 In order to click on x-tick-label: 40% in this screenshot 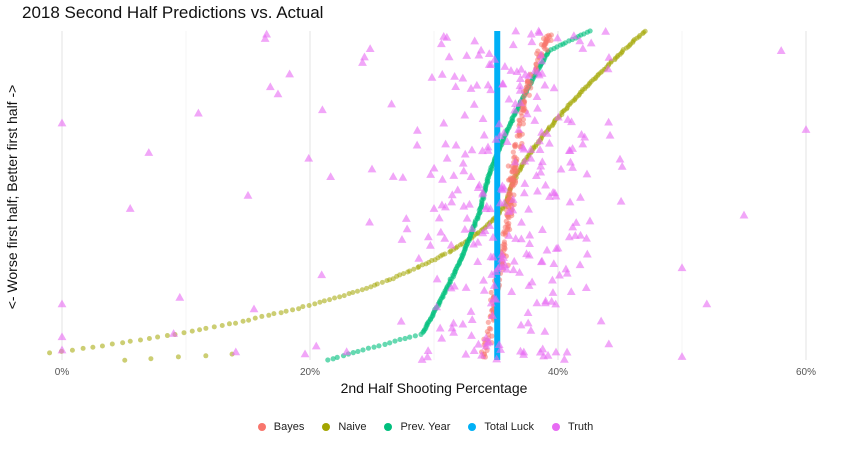, I will do `click(558, 372)`.